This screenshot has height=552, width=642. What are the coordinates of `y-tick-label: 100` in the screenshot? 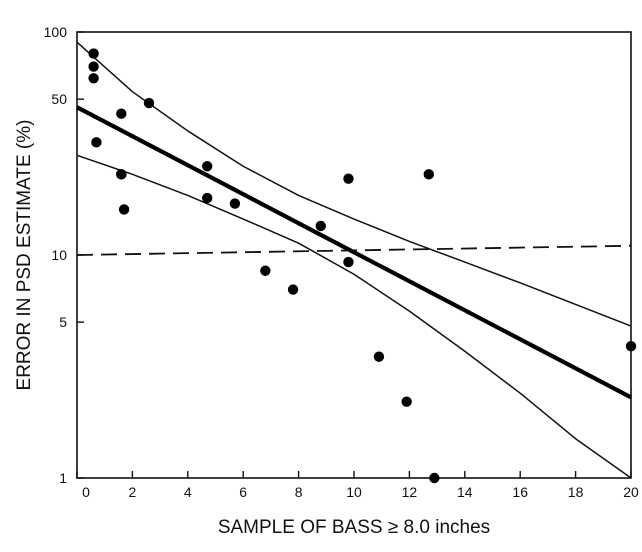 It's located at (56, 32).